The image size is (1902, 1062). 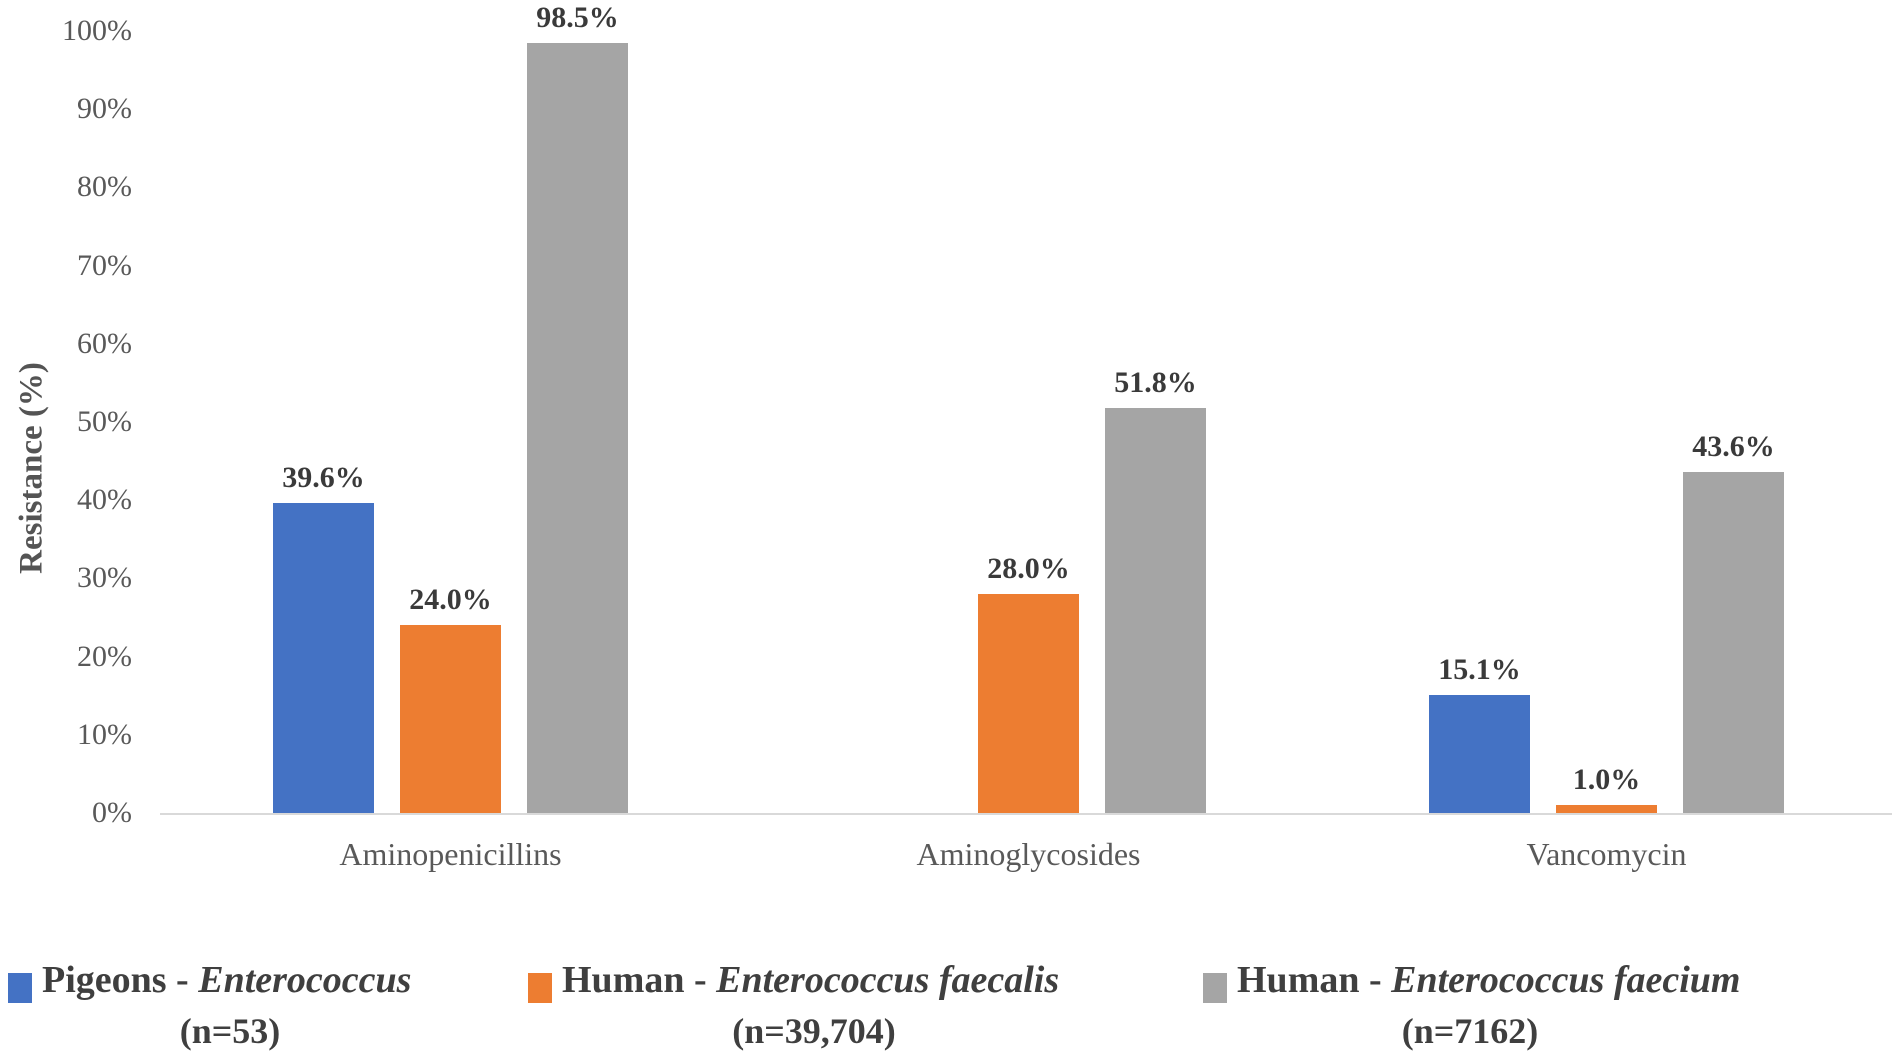 I want to click on y-tick-label: 40%, so click(x=104, y=500).